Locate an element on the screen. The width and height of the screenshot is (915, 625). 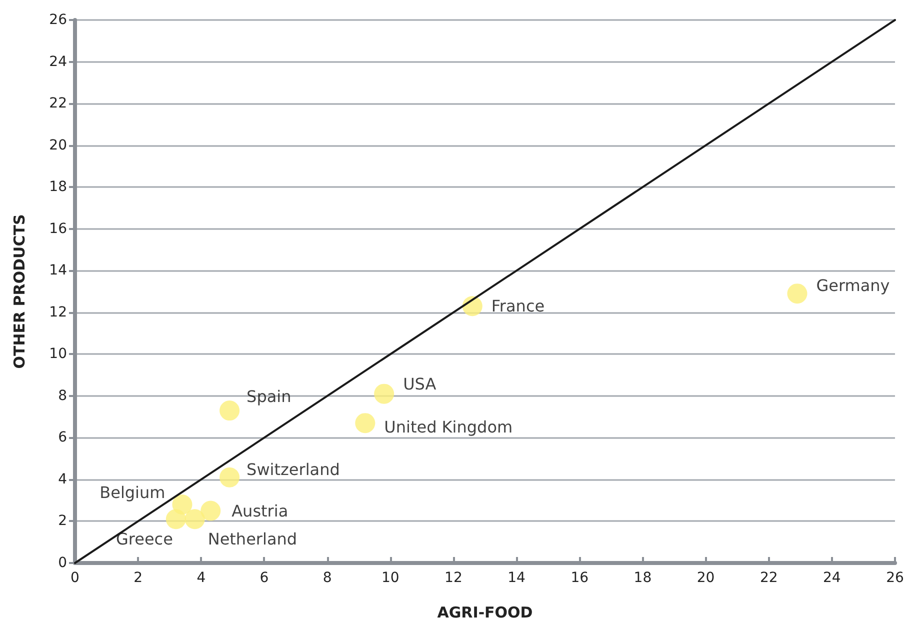
data-label: Greece is located at coordinates (144, 539).